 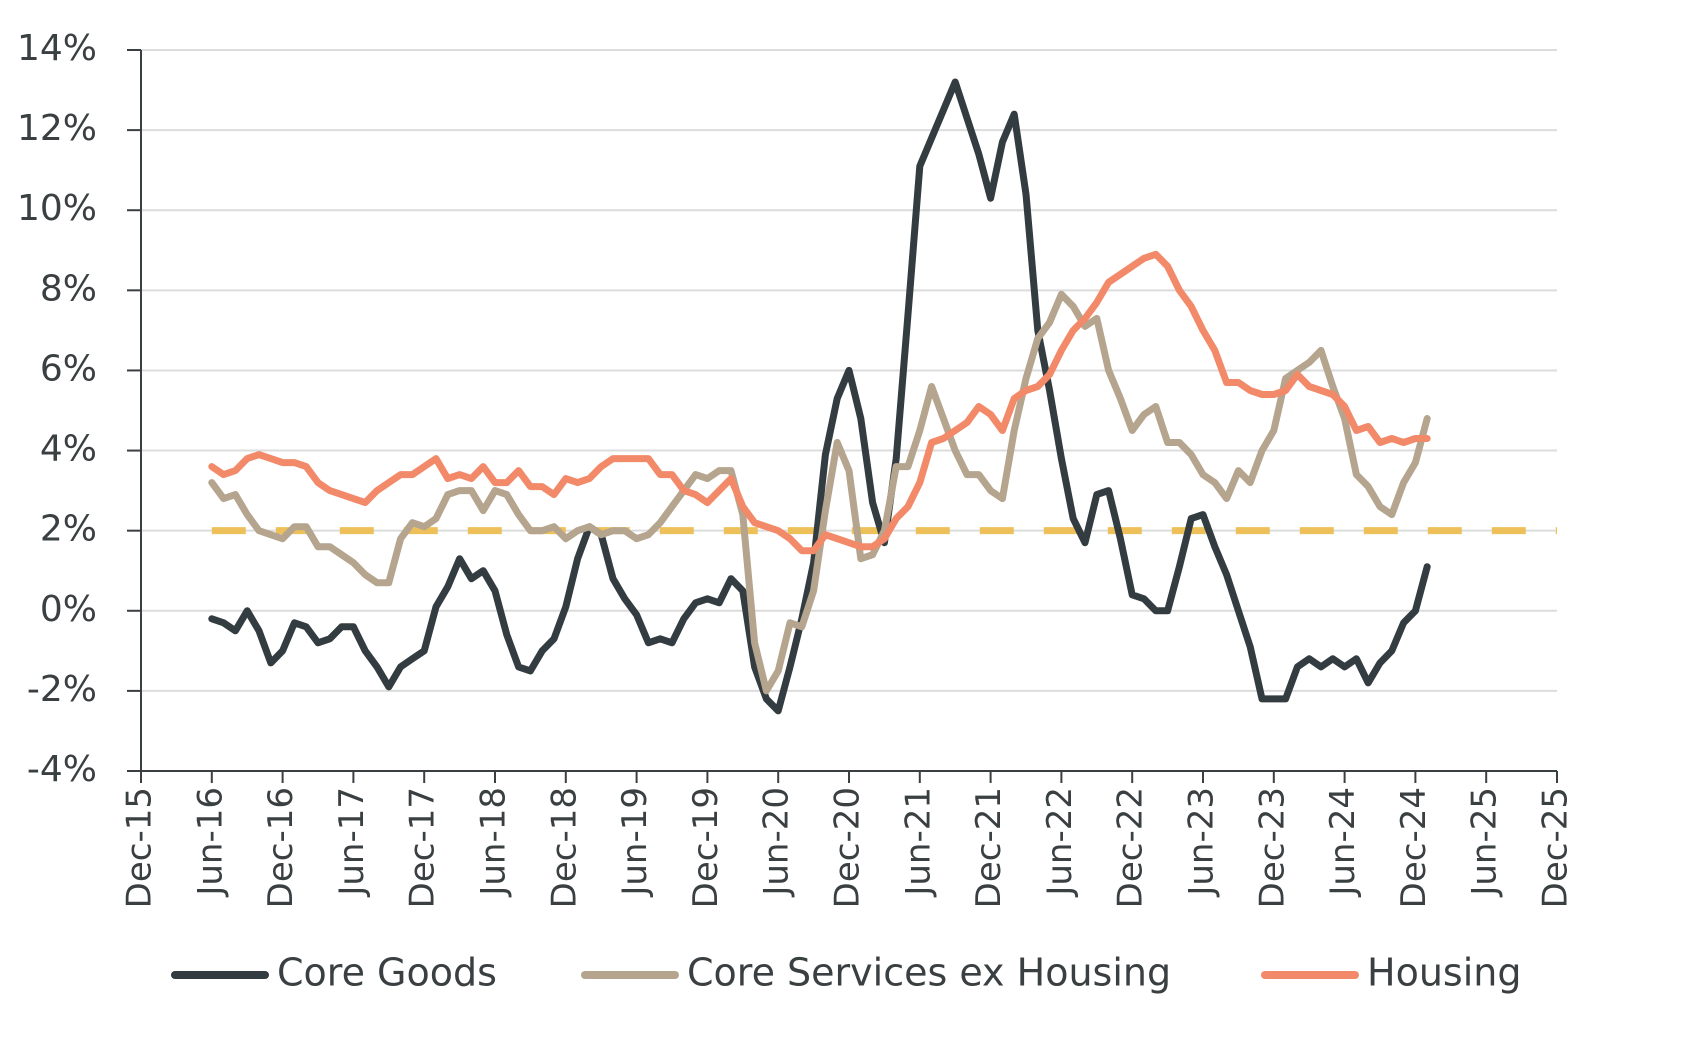 What do you see at coordinates (1131, 847) in the screenshot?
I see `x-tick-label: Dec-22` at bounding box center [1131, 847].